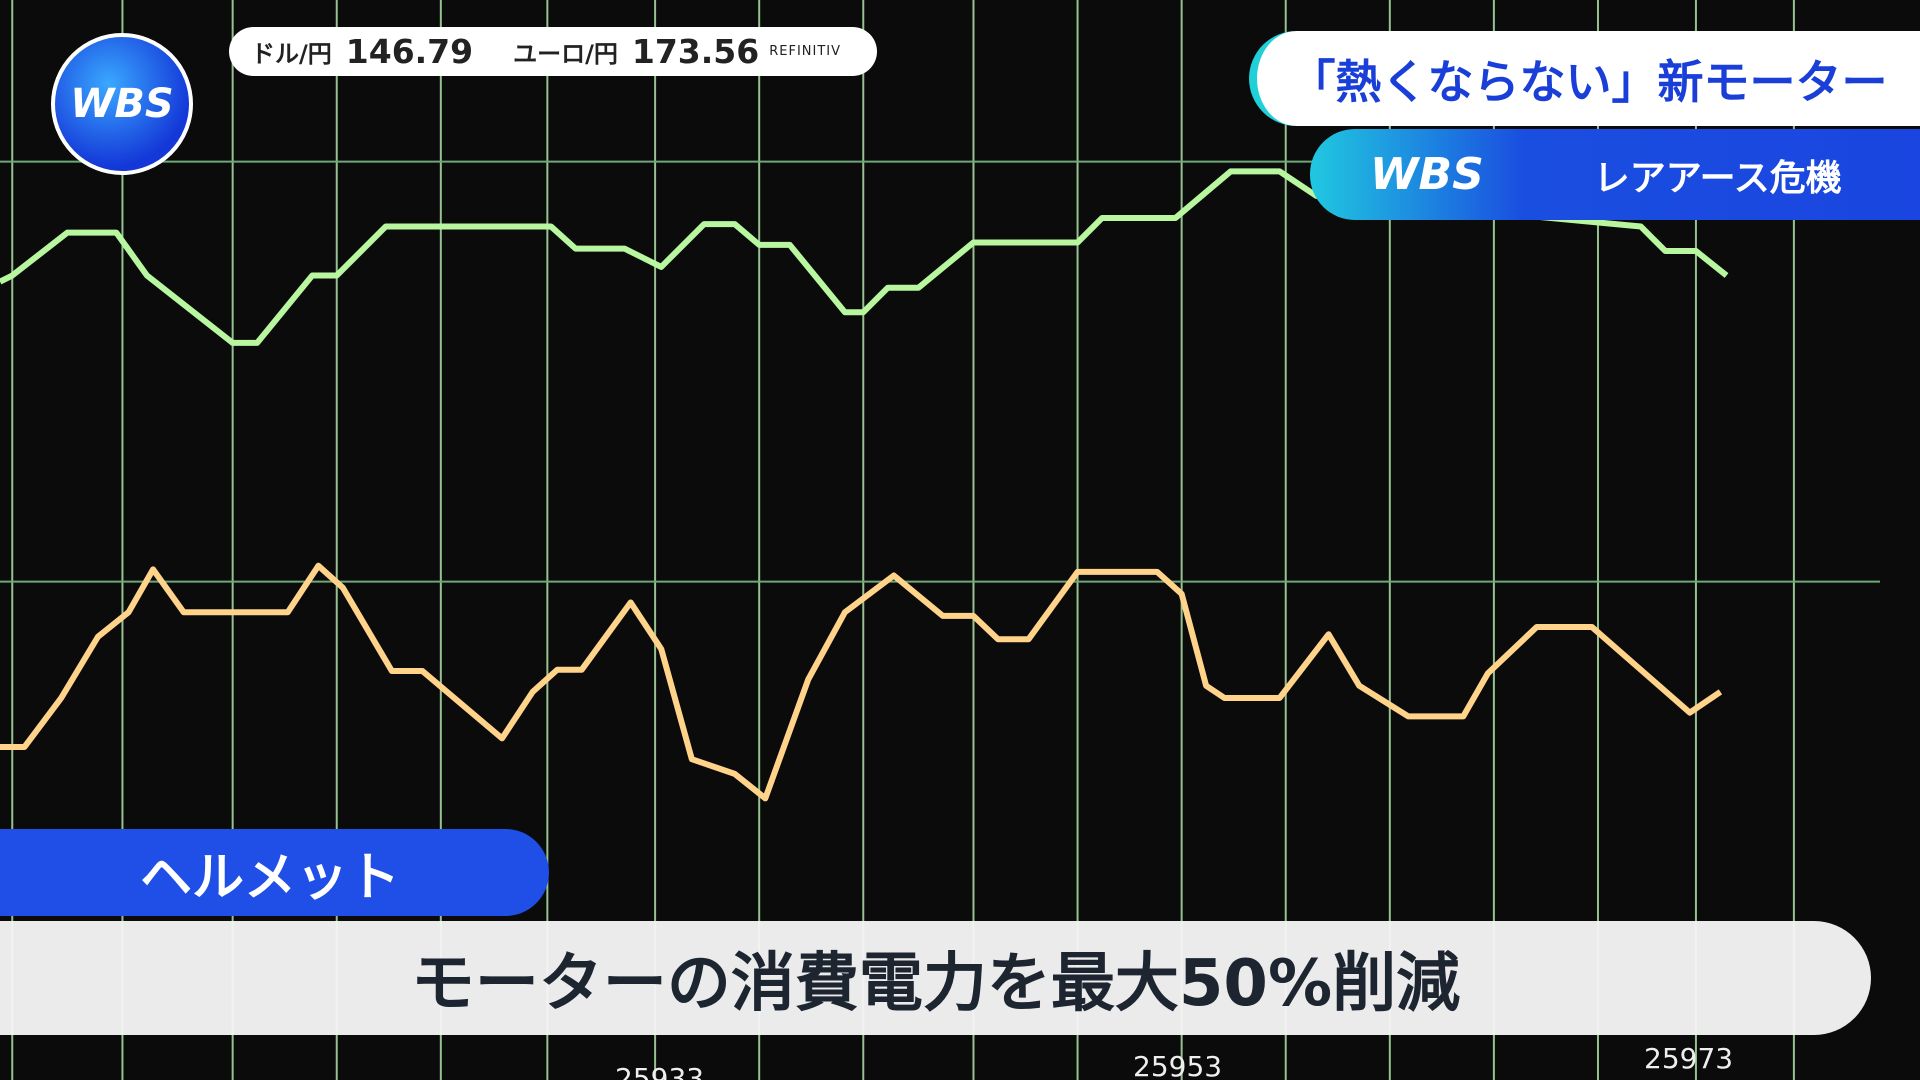 Image resolution: width=1920 pixels, height=1080 pixels. I want to click on screen-trace, so click(864, 257).